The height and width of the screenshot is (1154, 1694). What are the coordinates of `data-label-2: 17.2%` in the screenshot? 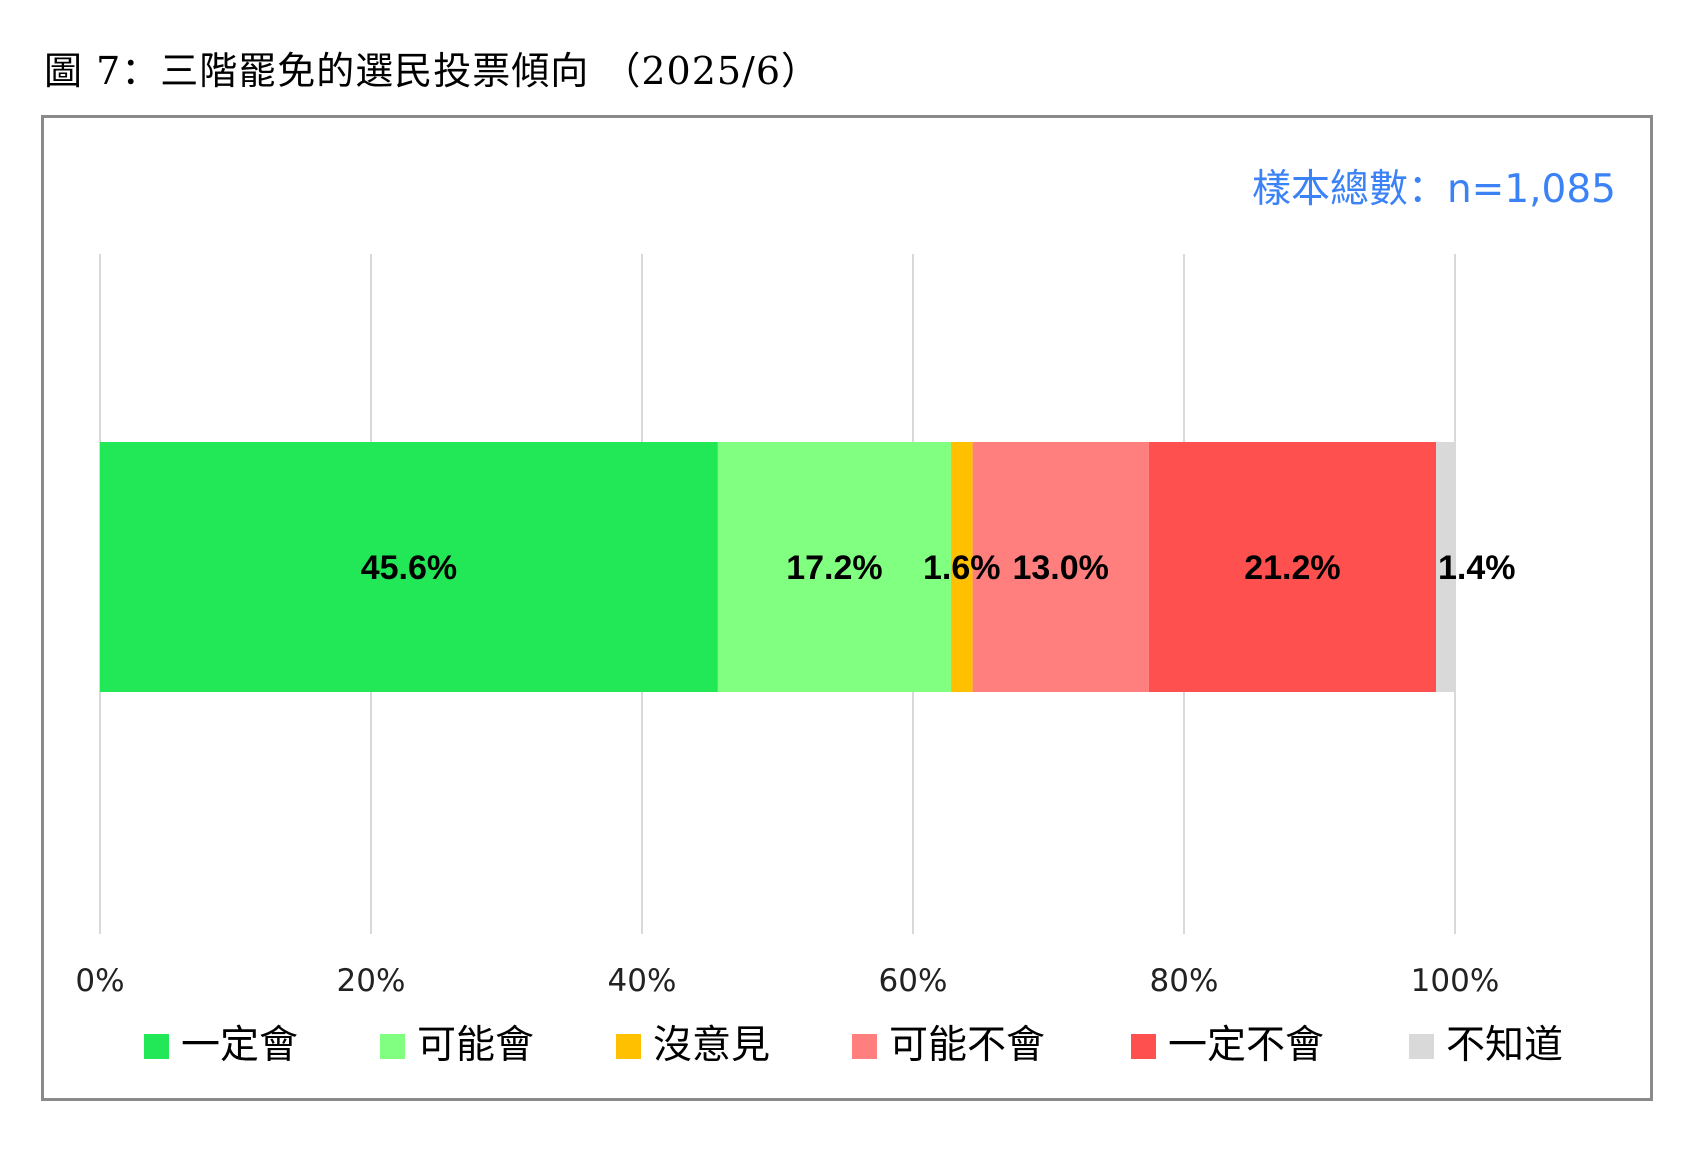 It's located at (834, 568).